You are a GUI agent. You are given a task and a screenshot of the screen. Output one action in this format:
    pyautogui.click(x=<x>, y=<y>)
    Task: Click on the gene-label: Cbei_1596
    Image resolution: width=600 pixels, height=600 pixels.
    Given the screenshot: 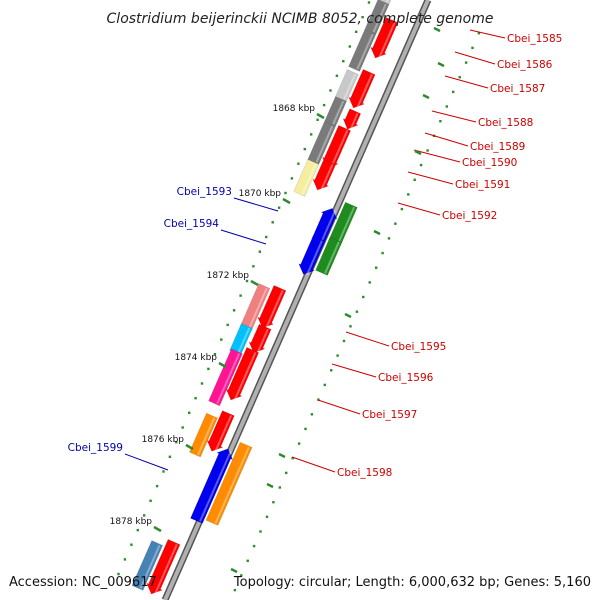 What is the action you would take?
    pyautogui.click(x=406, y=378)
    